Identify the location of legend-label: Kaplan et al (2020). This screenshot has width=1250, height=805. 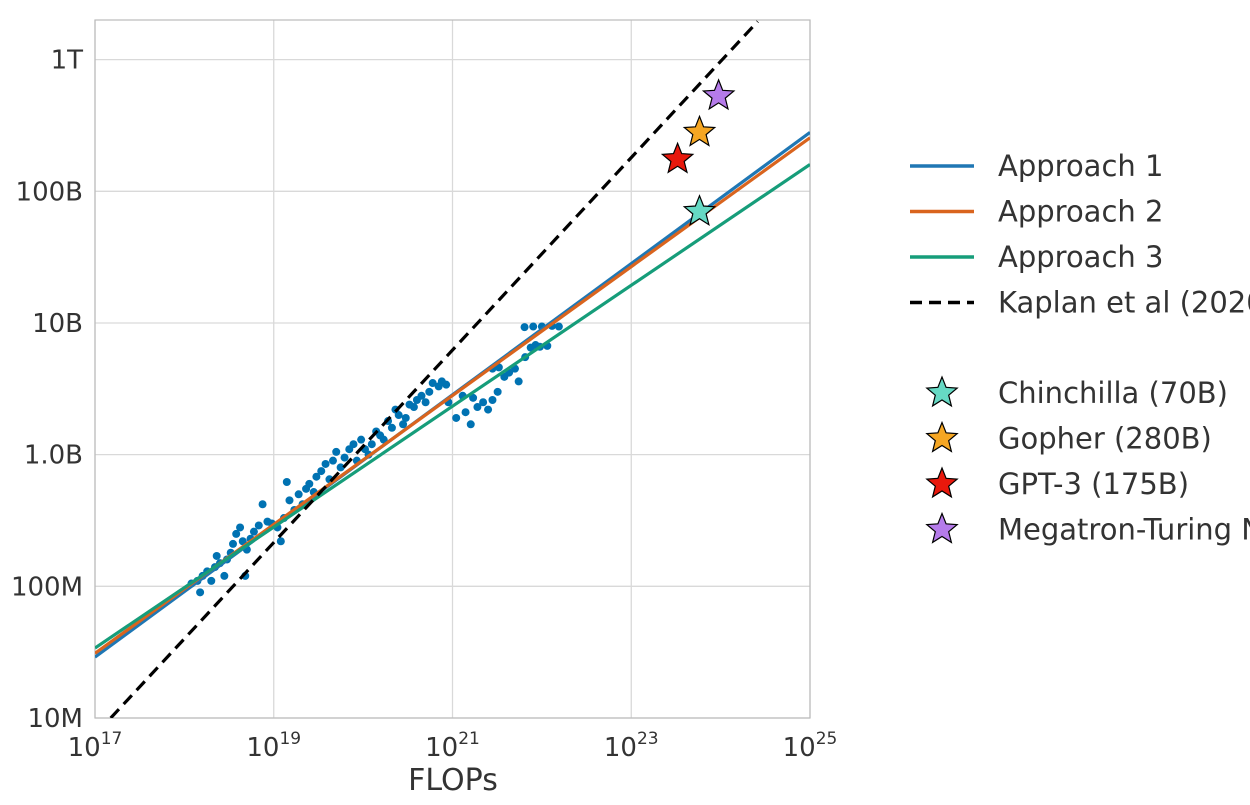
(1124, 303).